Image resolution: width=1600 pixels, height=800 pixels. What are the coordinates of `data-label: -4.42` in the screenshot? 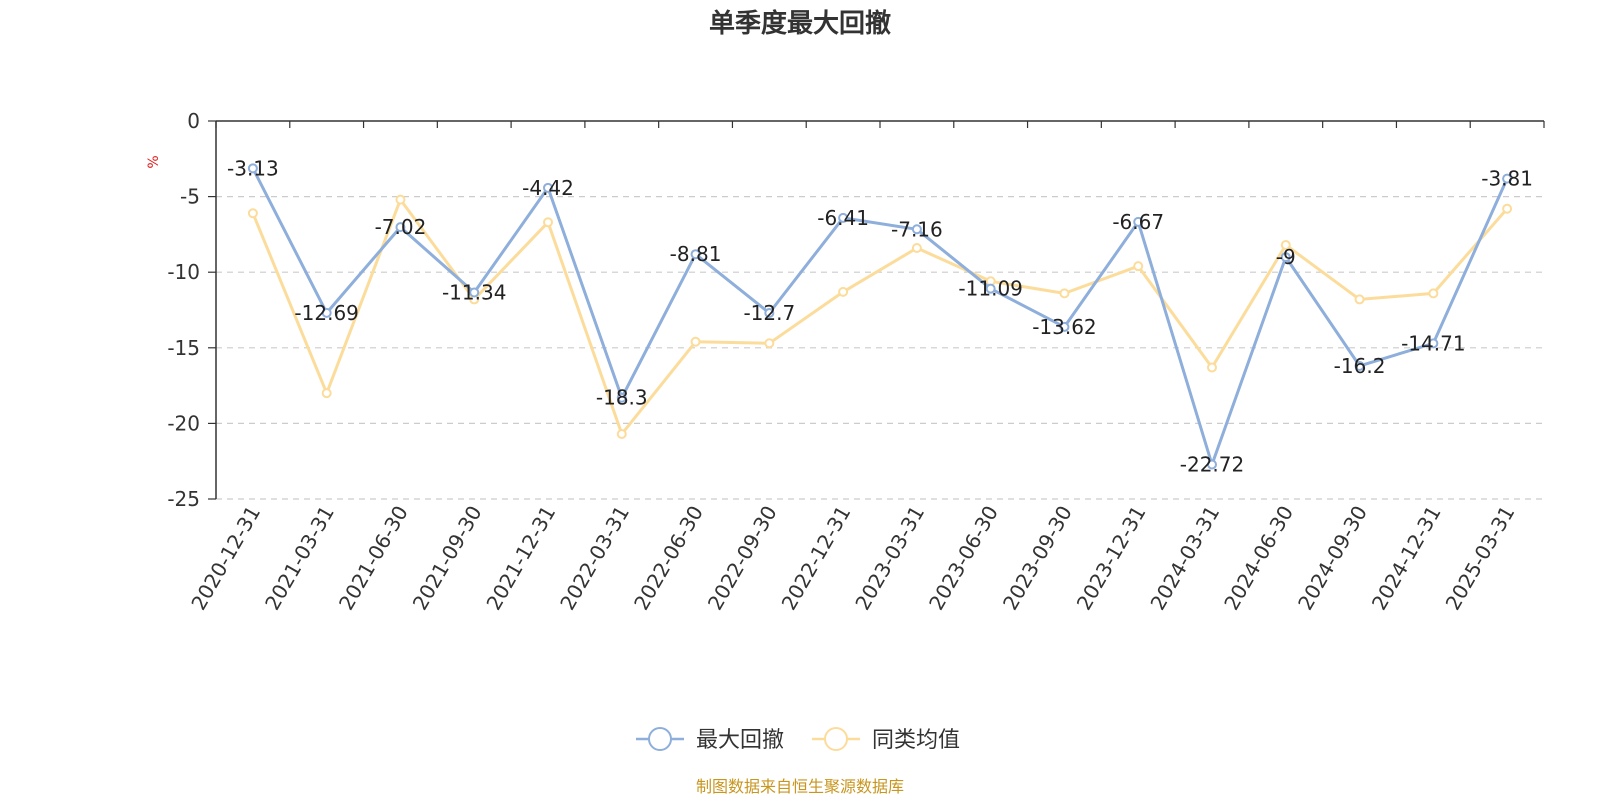 It's located at (548, 188).